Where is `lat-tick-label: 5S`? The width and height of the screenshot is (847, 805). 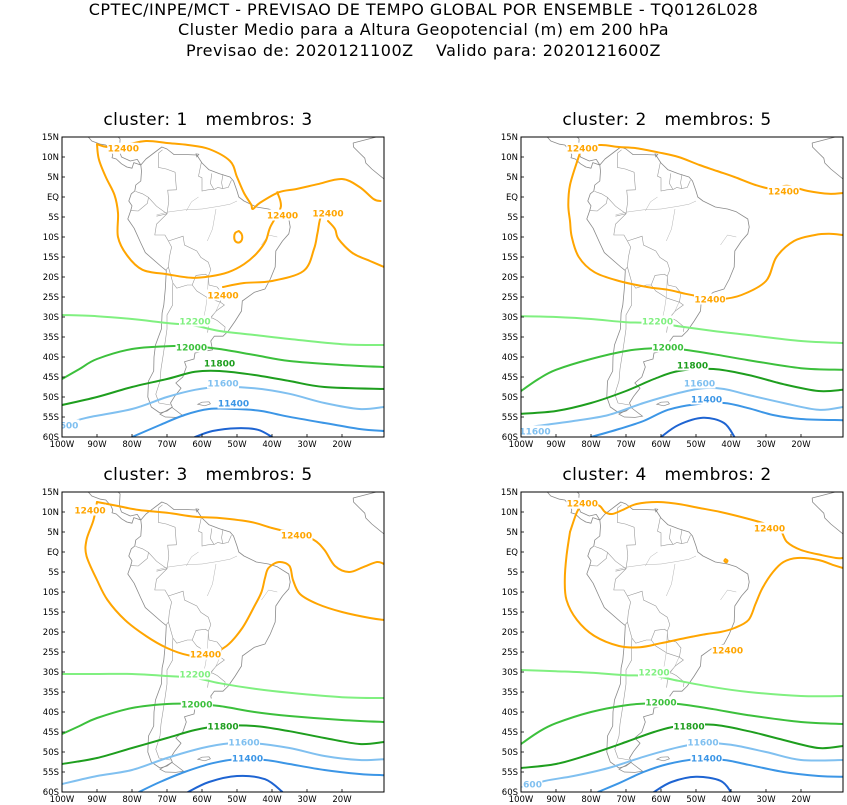 lat-tick-label: 5S is located at coordinates (53, 573).